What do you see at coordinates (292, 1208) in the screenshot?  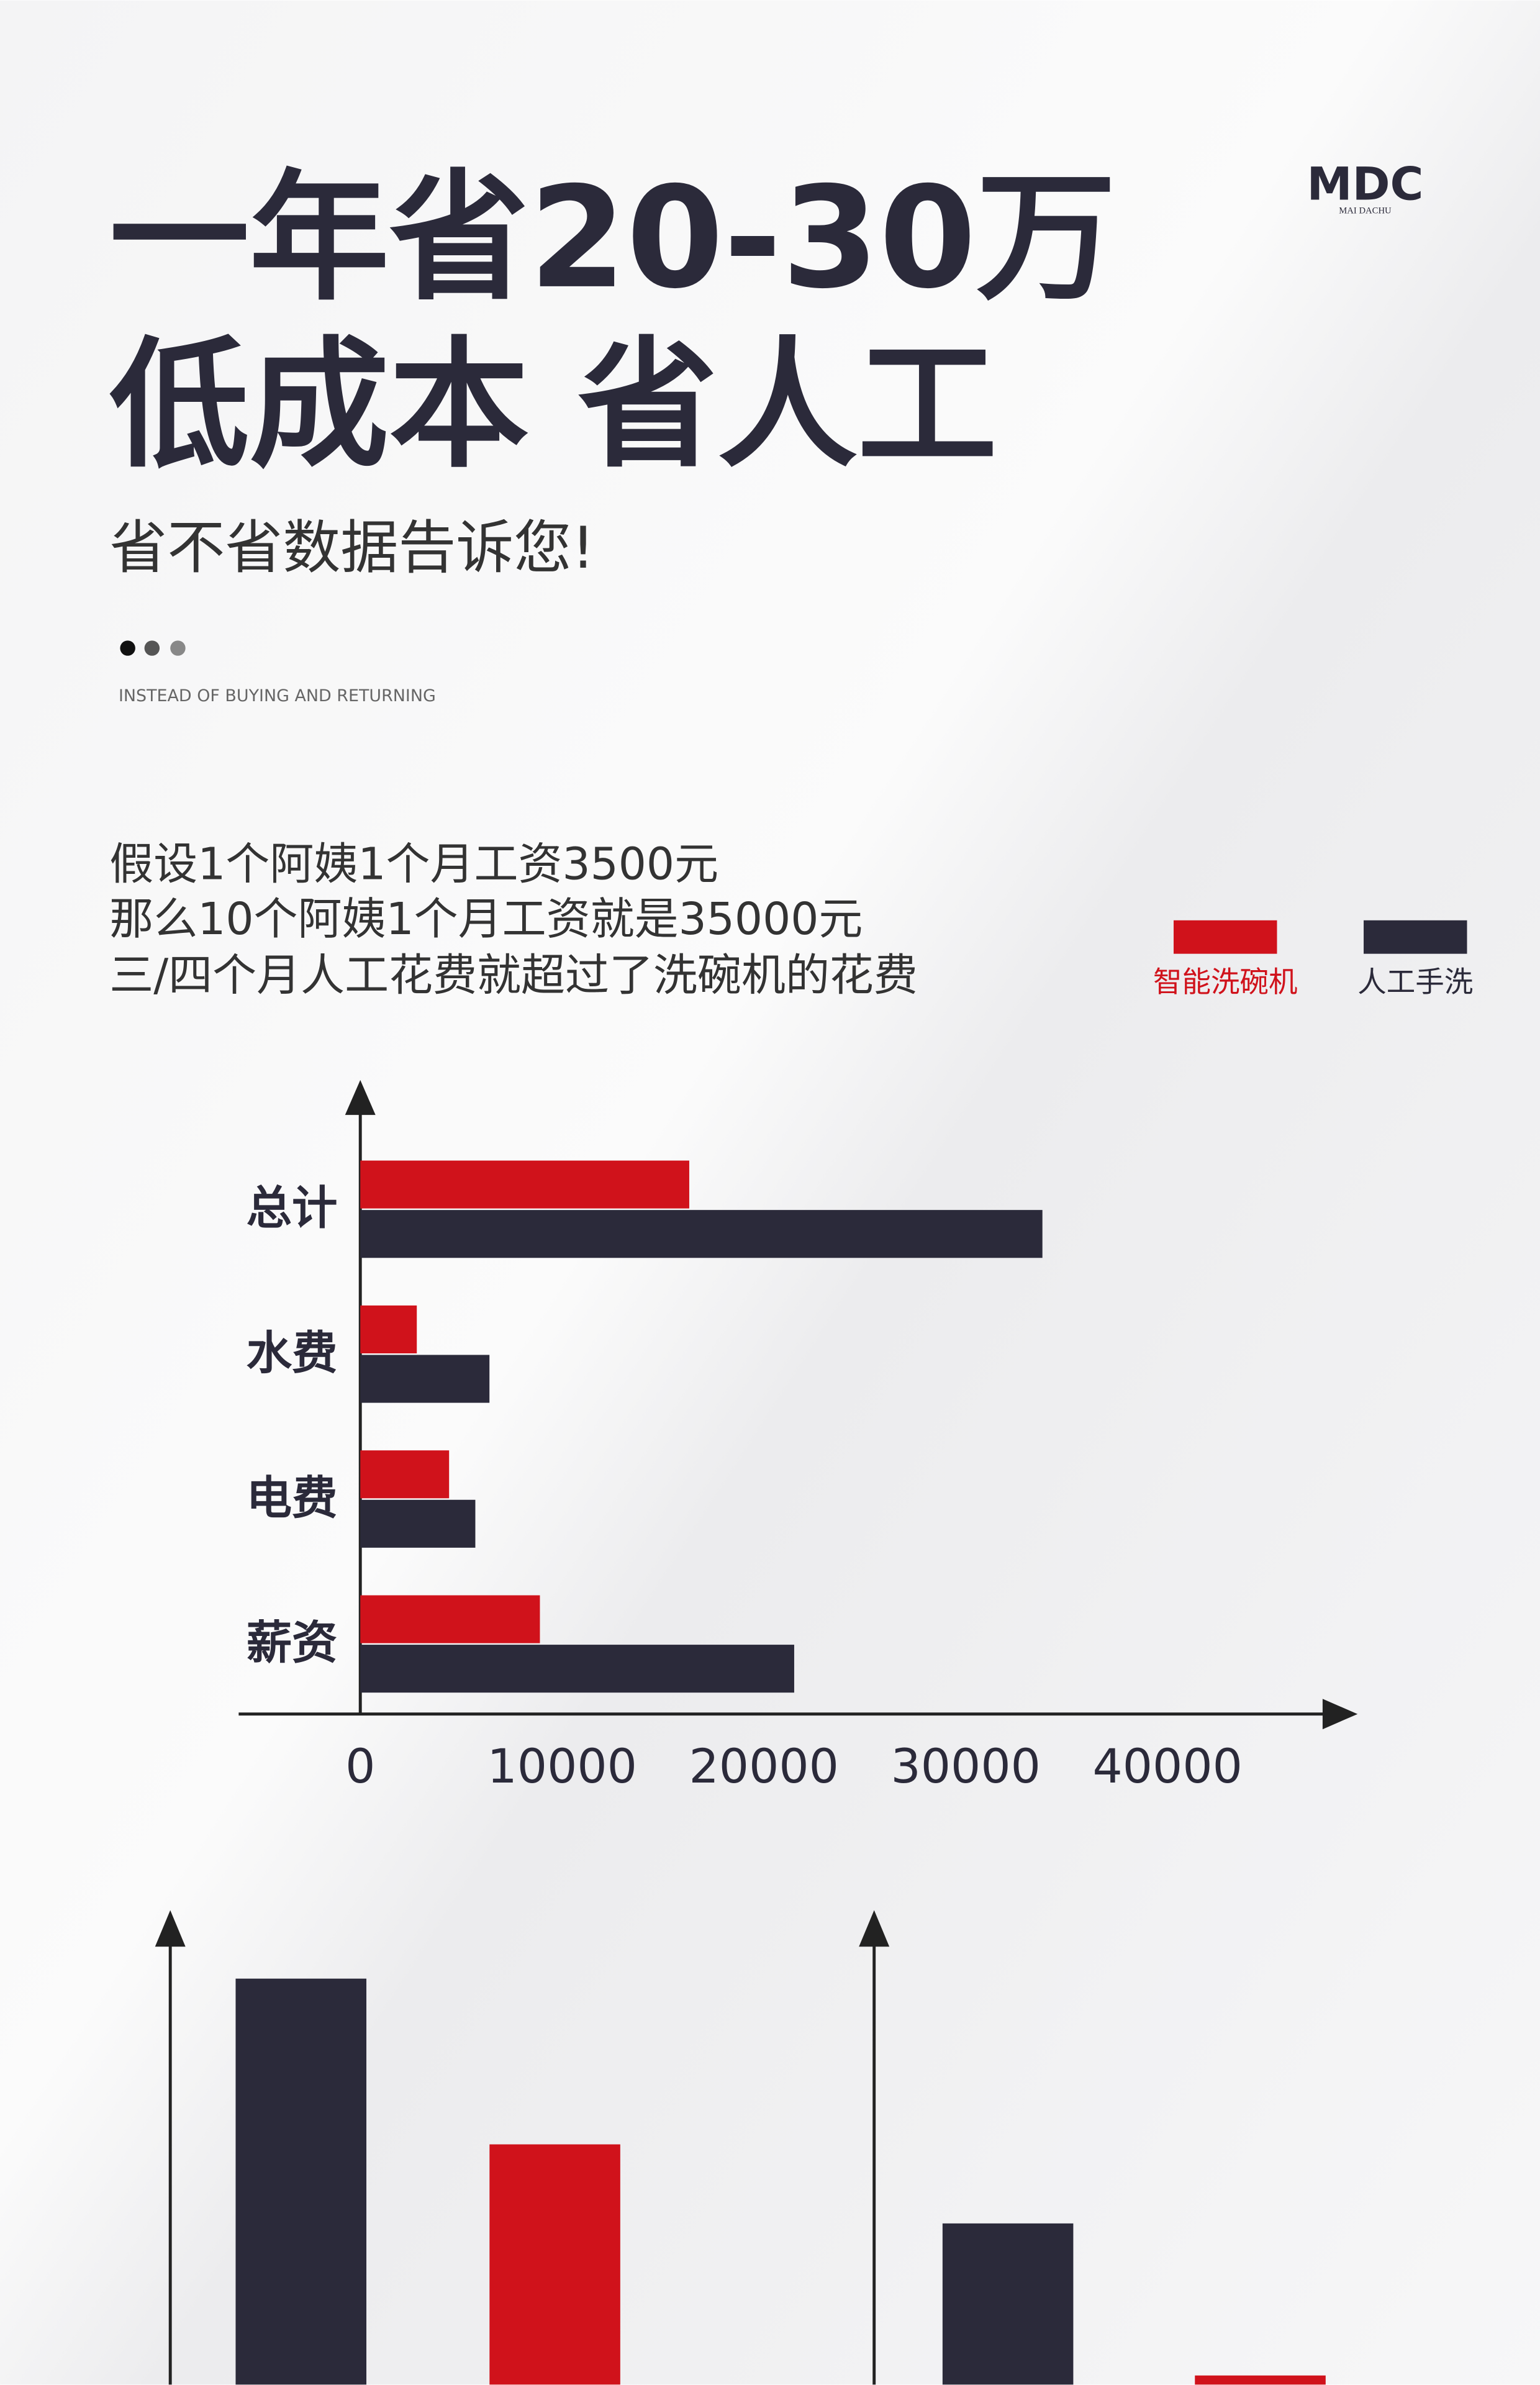 I see `y-tick-label: 总计` at bounding box center [292, 1208].